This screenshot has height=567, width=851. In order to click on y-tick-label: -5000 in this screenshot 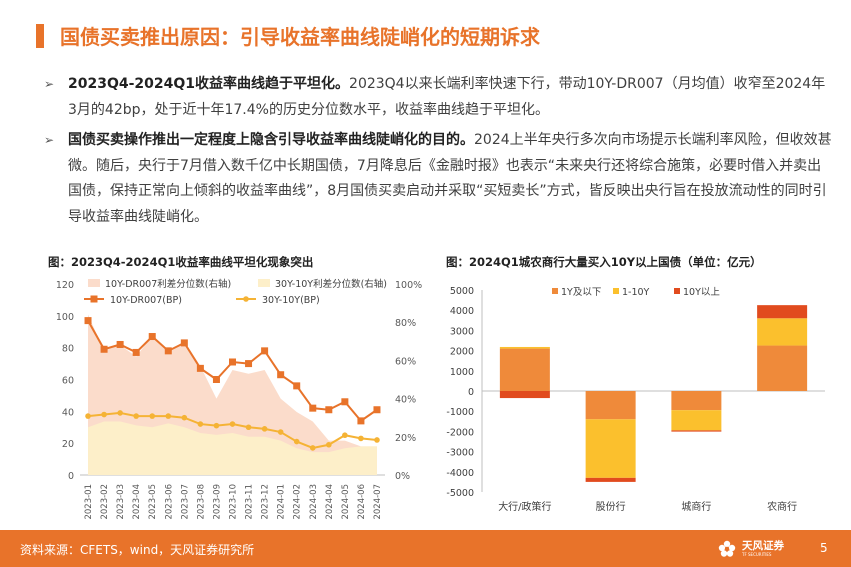, I will do `click(460, 493)`.